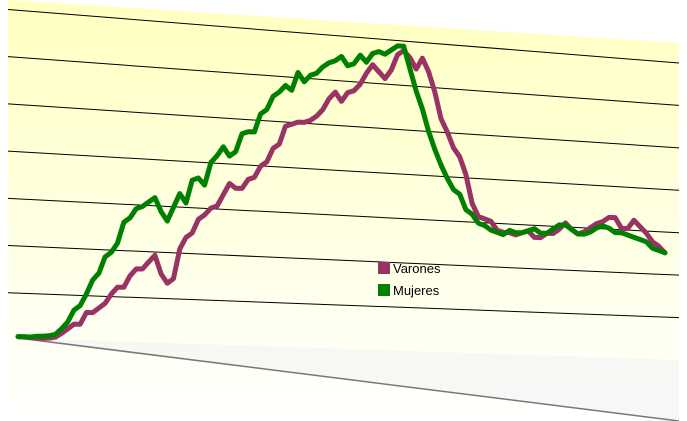 The image size is (687, 421). I want to click on legend-swatch-mujeres, so click(384, 290).